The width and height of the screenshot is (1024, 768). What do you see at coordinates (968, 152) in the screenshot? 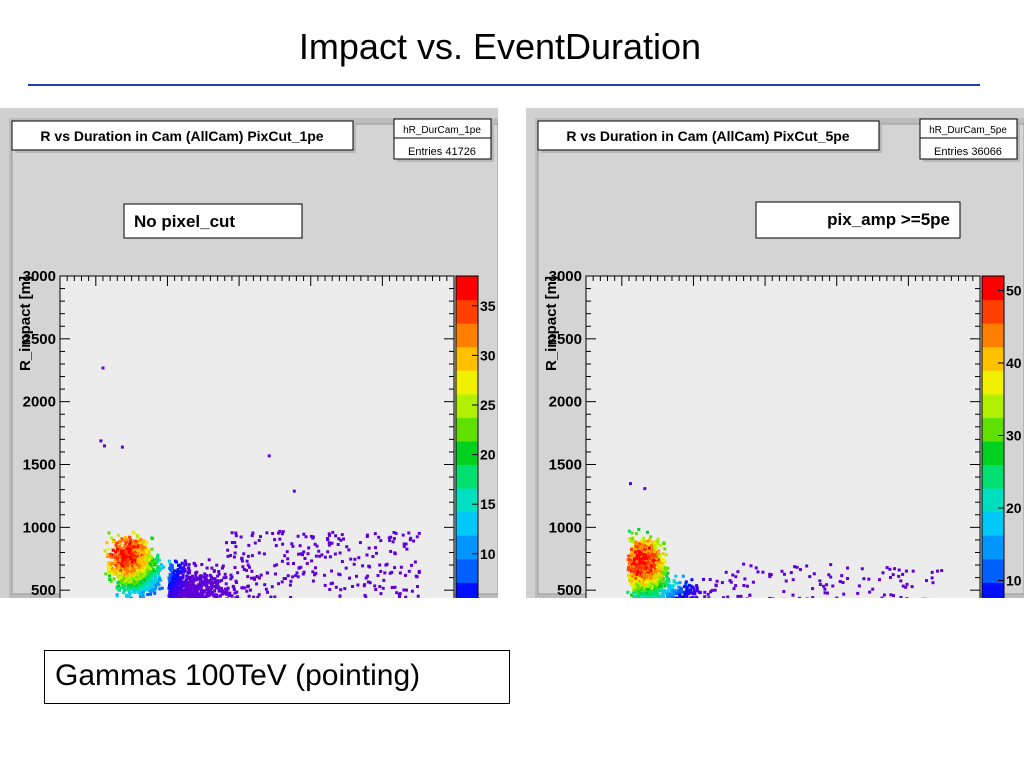
I see `stats-entries: Entries 36066` at bounding box center [968, 152].